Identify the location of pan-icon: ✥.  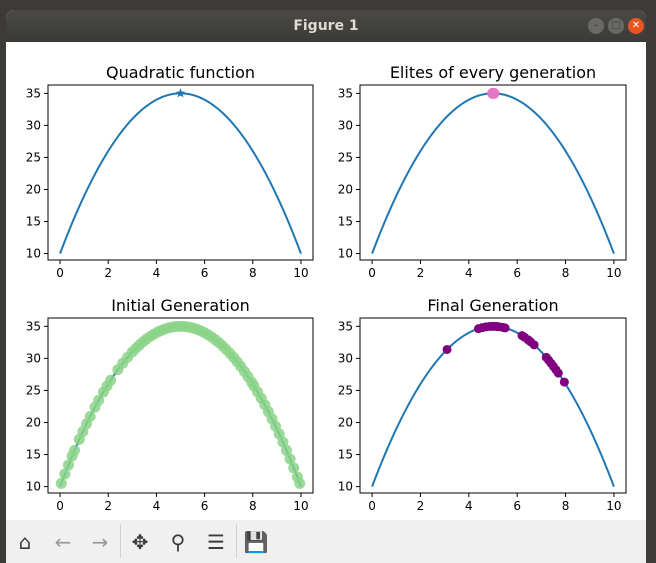
(140, 542).